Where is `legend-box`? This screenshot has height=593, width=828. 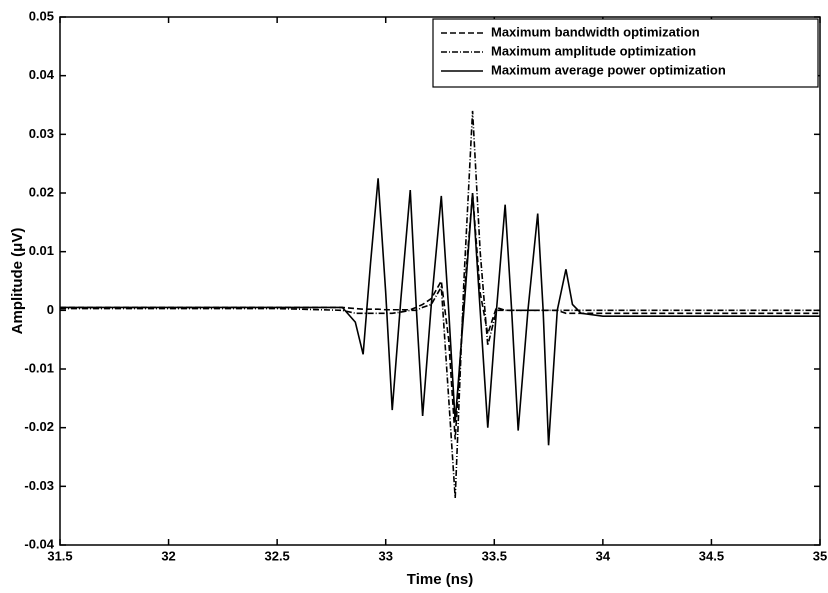
legend-box is located at coordinates (625, 53).